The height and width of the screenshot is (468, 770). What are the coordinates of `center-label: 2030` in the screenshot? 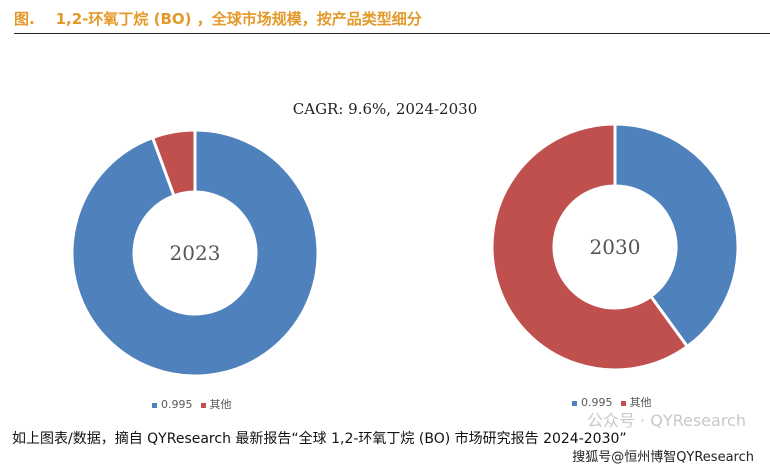 It's located at (615, 247).